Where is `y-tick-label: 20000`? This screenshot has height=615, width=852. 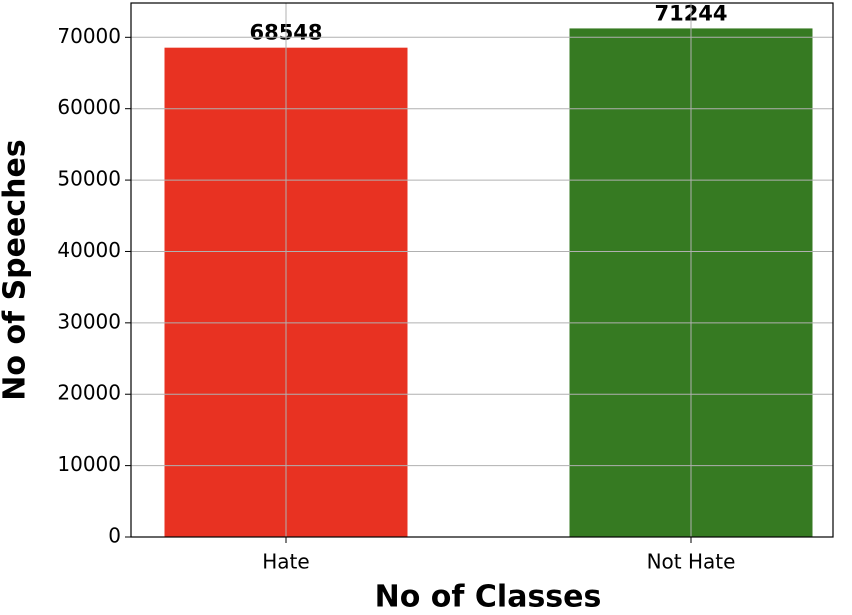 y-tick-label: 20000 is located at coordinates (89, 393).